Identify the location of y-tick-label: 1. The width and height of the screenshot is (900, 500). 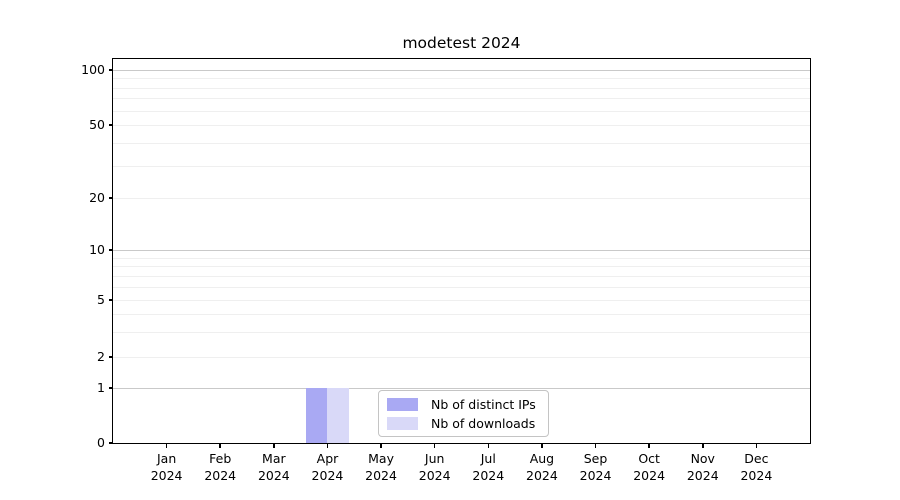
(101, 387).